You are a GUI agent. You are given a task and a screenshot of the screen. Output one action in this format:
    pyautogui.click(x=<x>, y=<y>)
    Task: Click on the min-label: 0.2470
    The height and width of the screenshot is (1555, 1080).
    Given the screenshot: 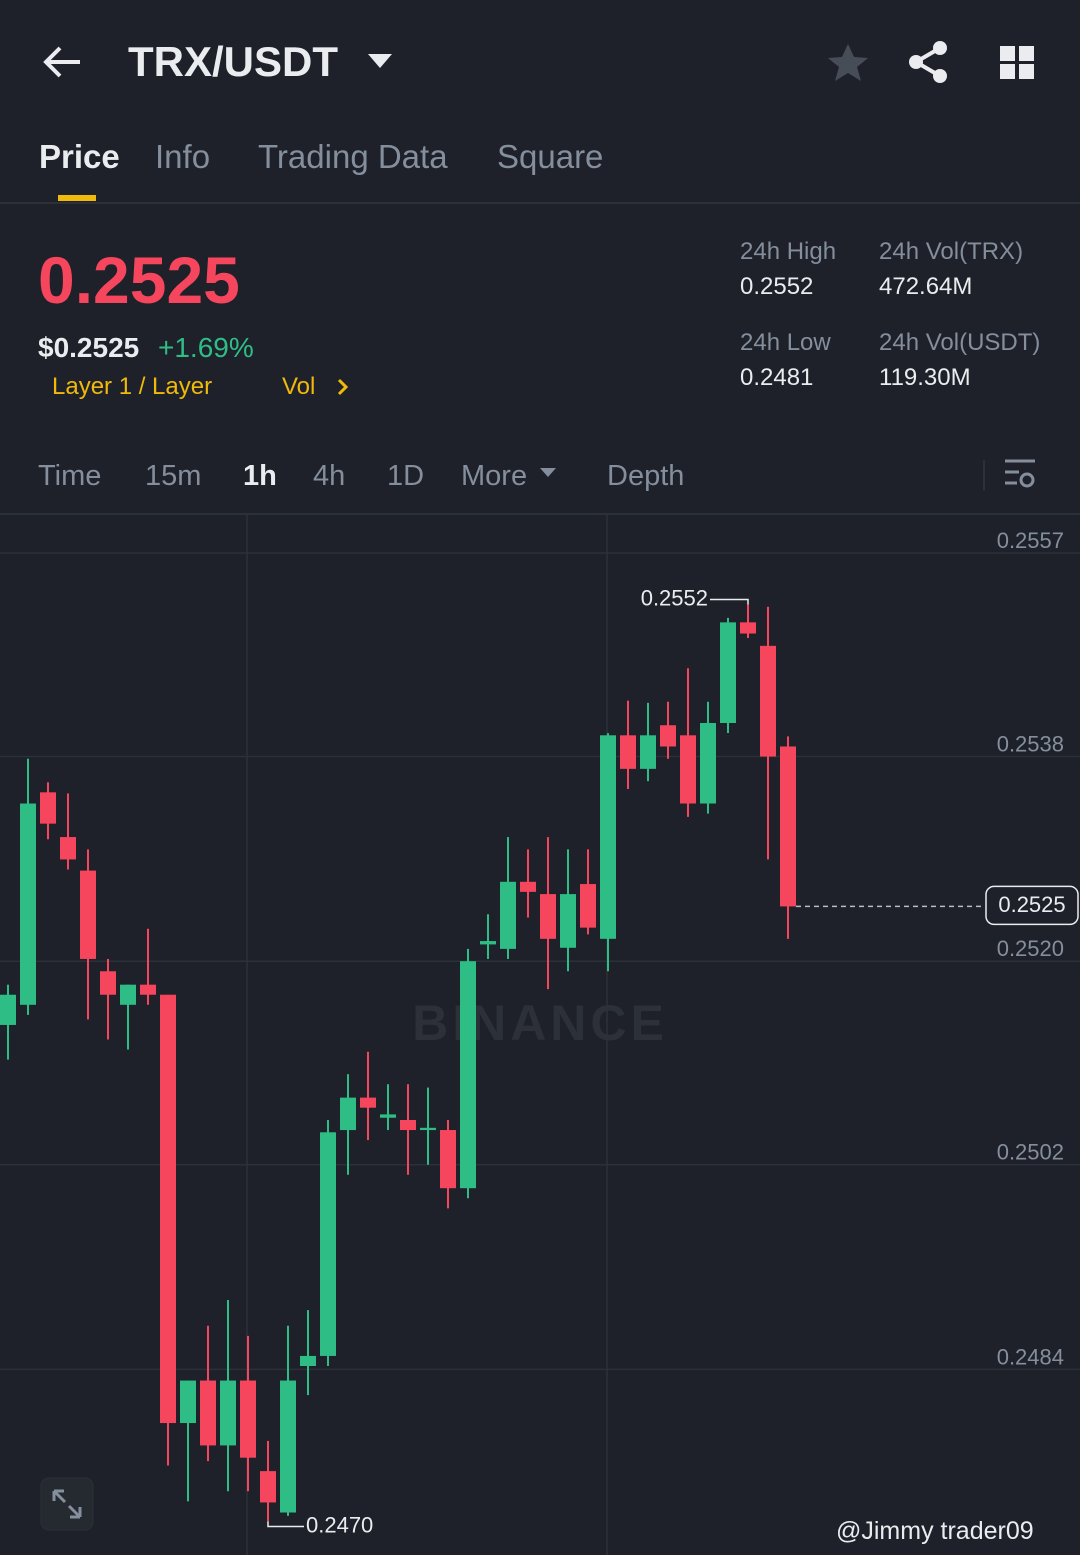 What is the action you would take?
    pyautogui.click(x=339, y=1524)
    